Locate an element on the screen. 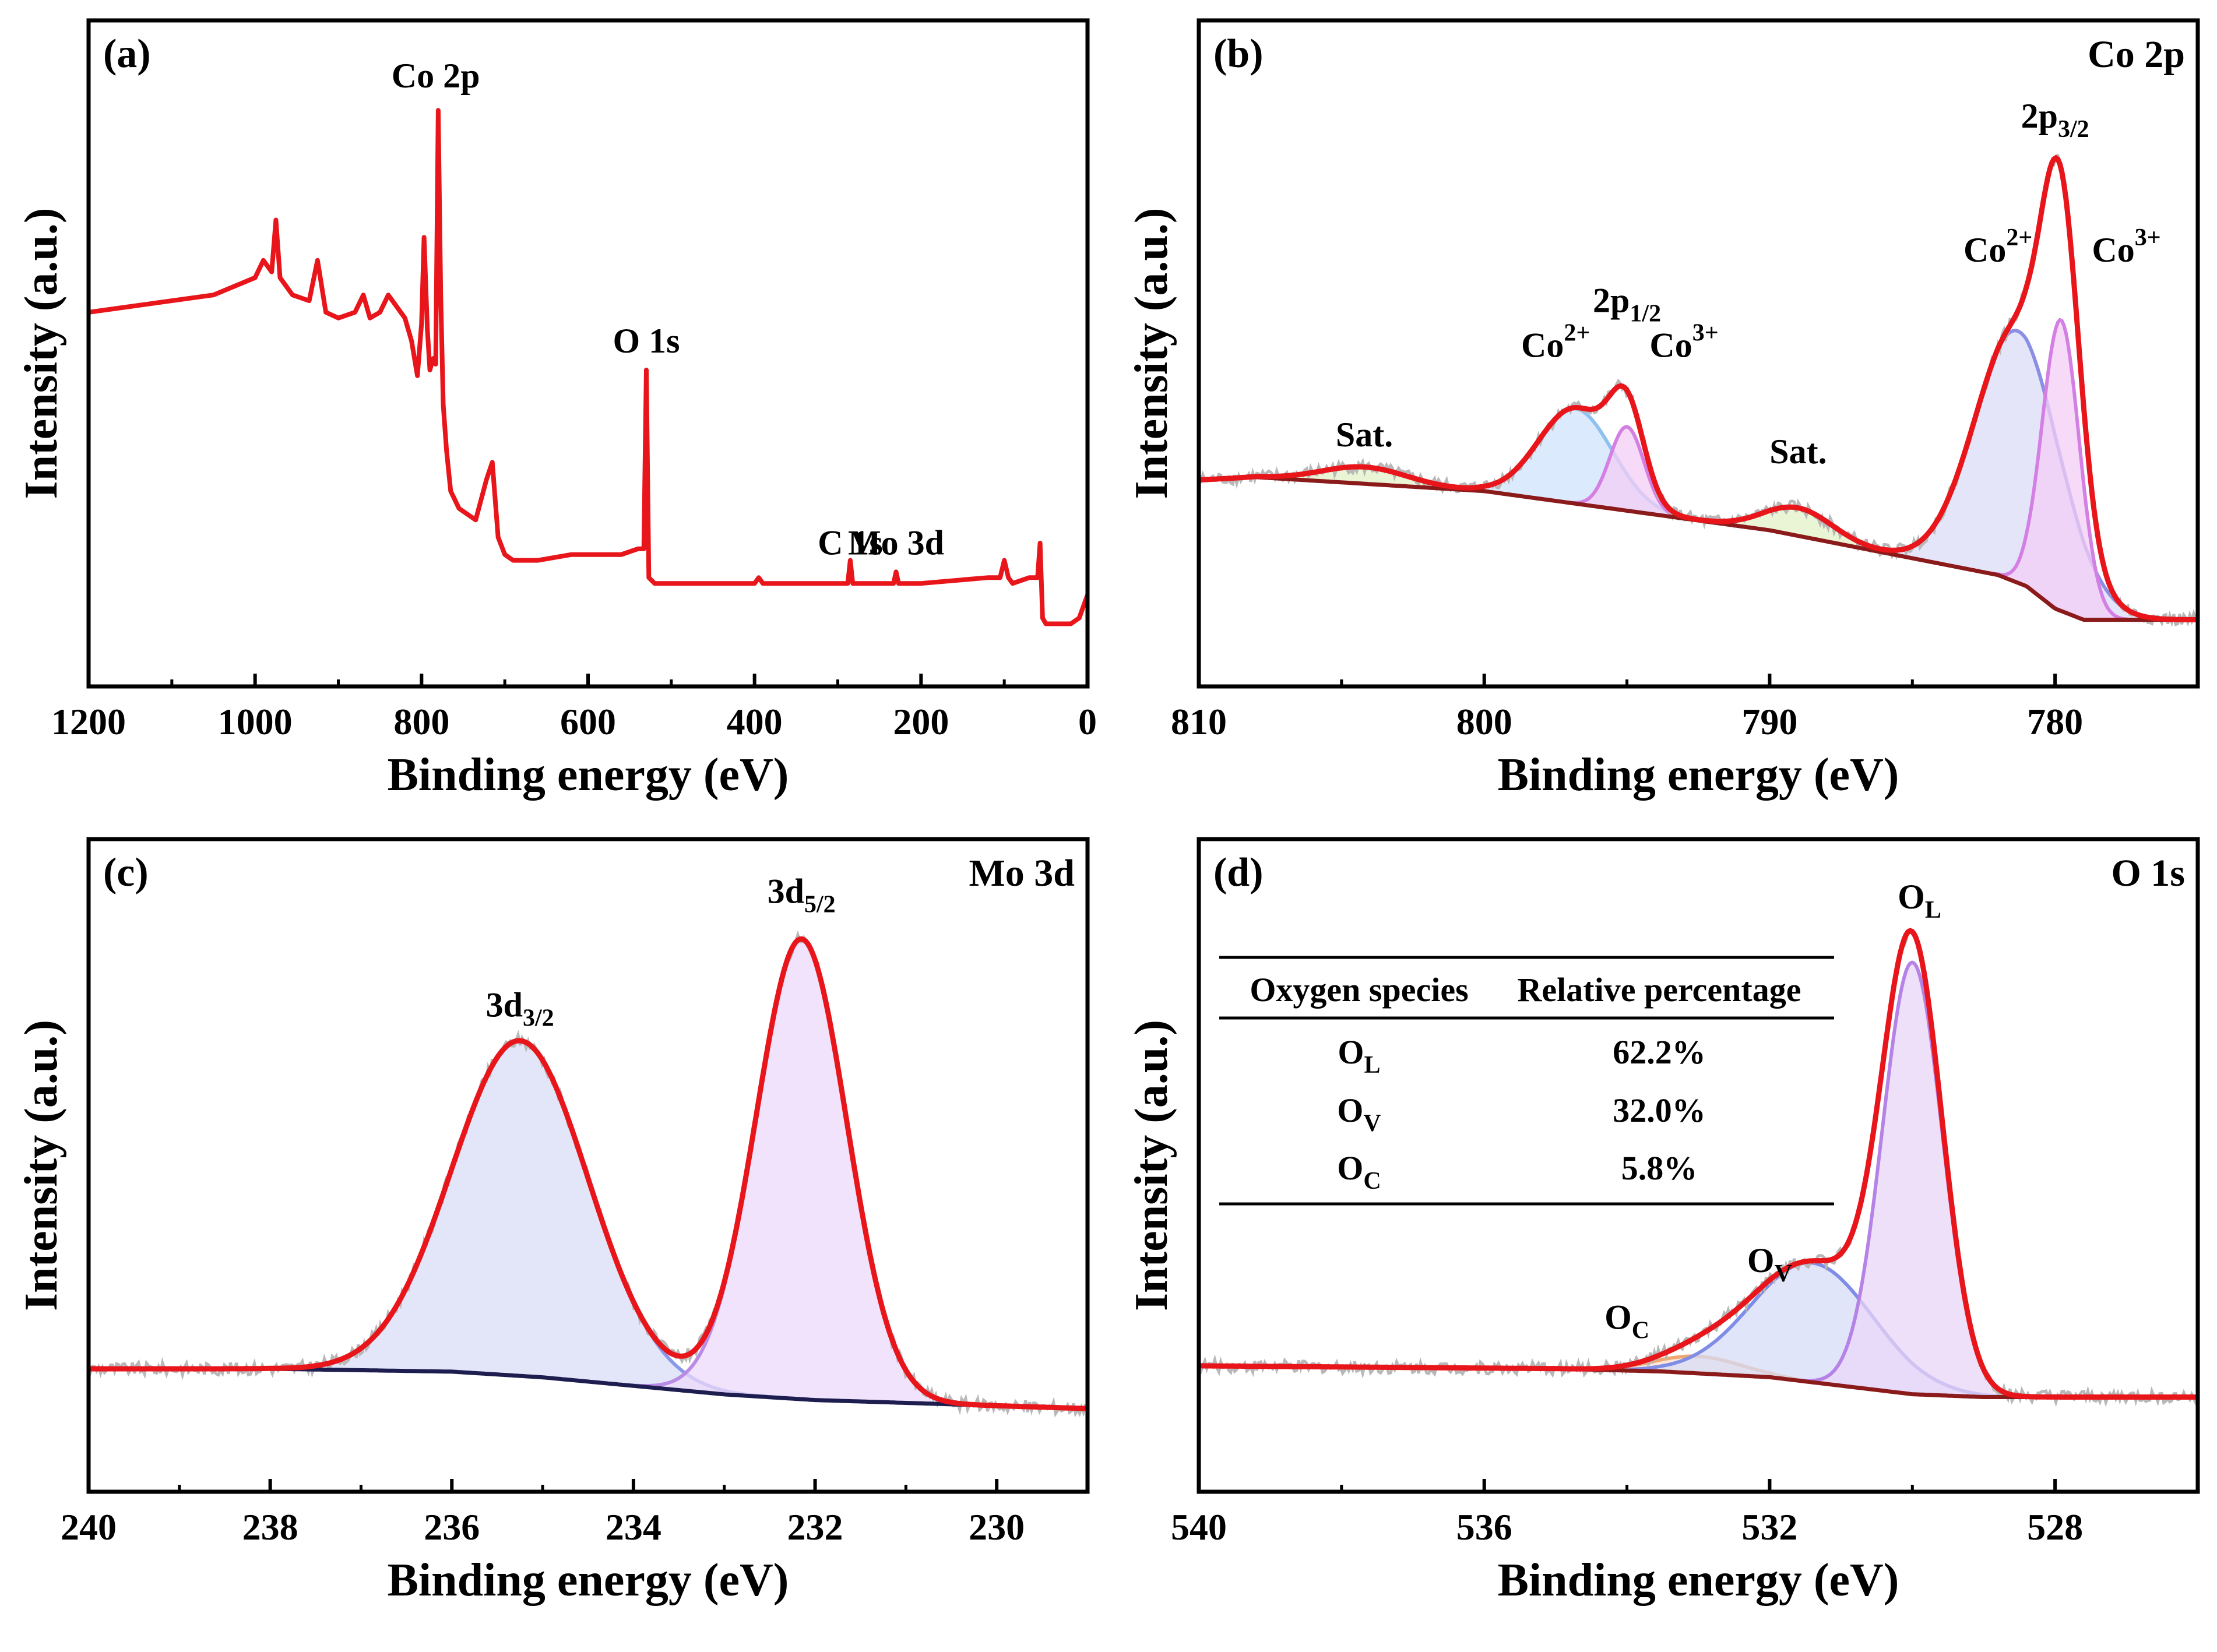 The height and width of the screenshot is (1652, 2217). x-tick-label: 236 is located at coordinates (452, 1527).